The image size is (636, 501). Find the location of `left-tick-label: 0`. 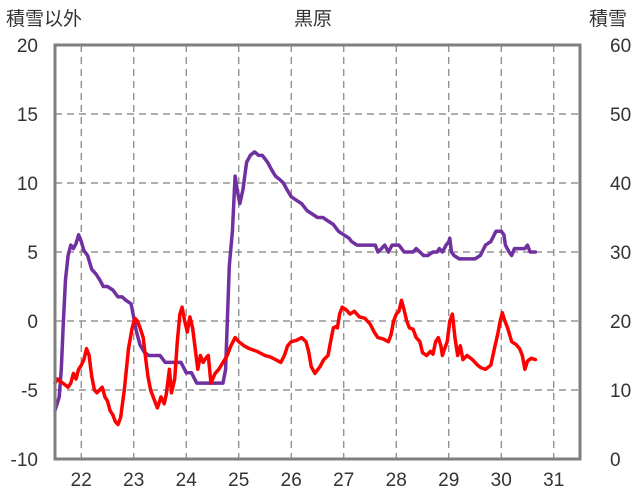

left-tick-label: 0 is located at coordinates (32, 322).